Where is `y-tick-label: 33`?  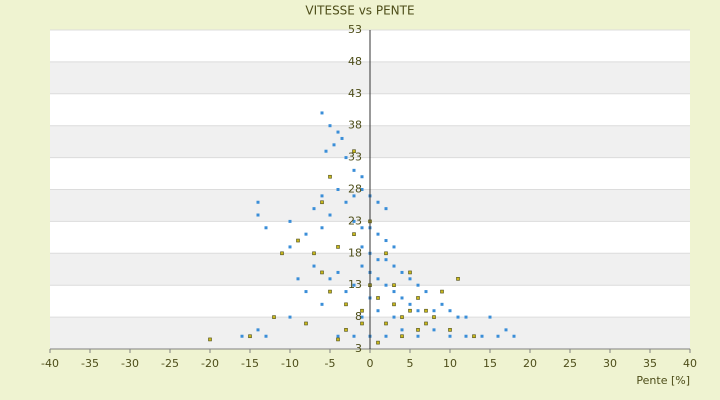 y-tick-label: 33 is located at coordinates (355, 157).